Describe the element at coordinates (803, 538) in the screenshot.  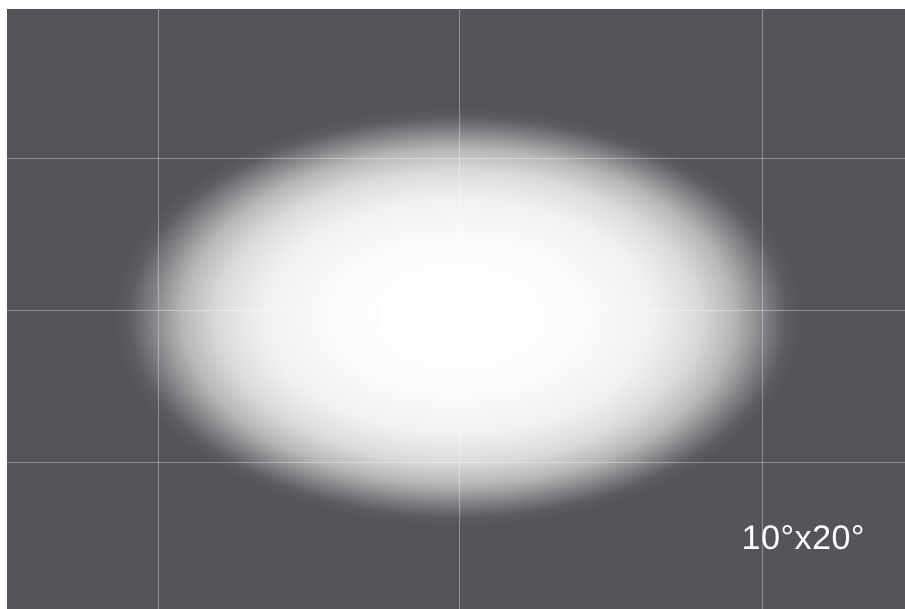
I see `beam-angle-label: 10°x20°` at that location.